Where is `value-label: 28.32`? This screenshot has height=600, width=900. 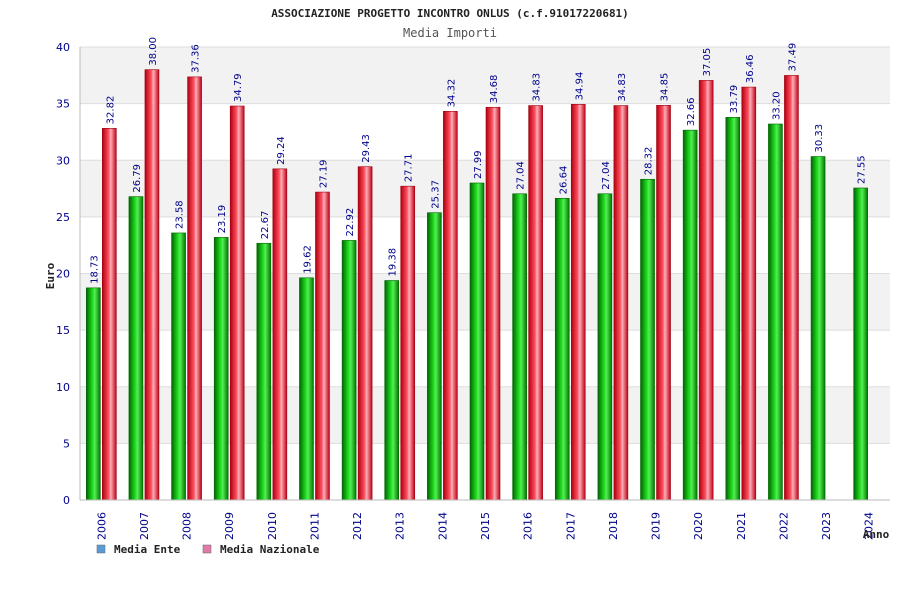 value-label: 28.32 is located at coordinates (649, 161).